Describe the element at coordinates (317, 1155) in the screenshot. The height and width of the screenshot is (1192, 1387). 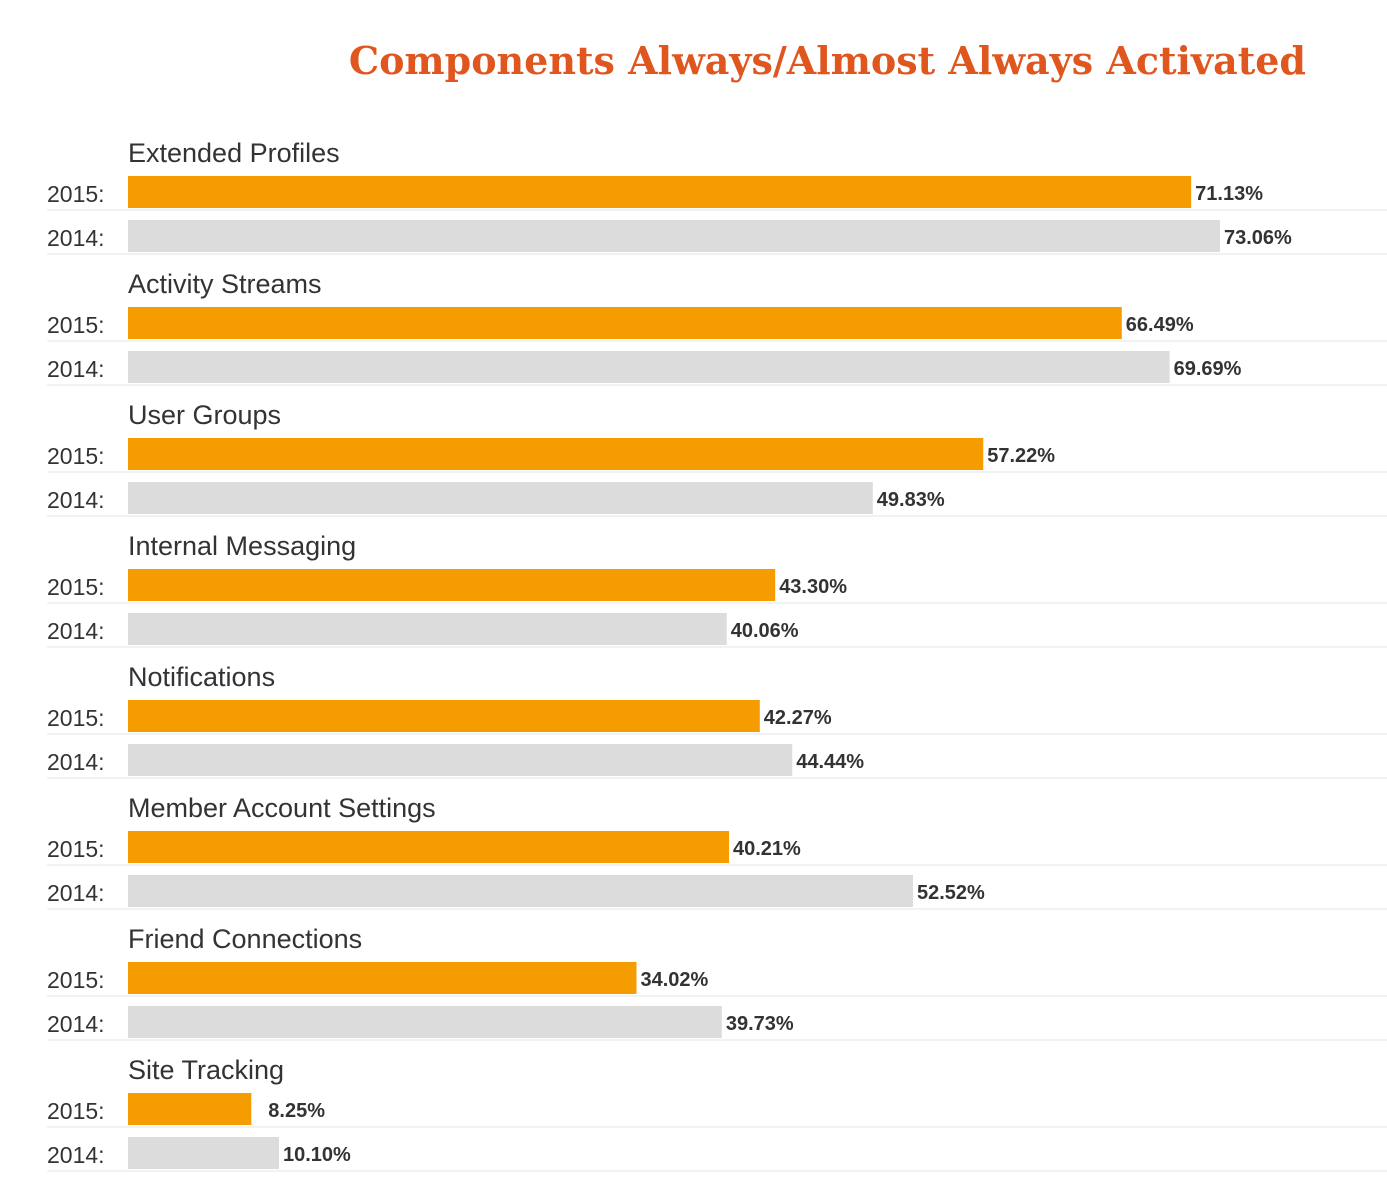
I see `value-label: 10.10%` at that location.